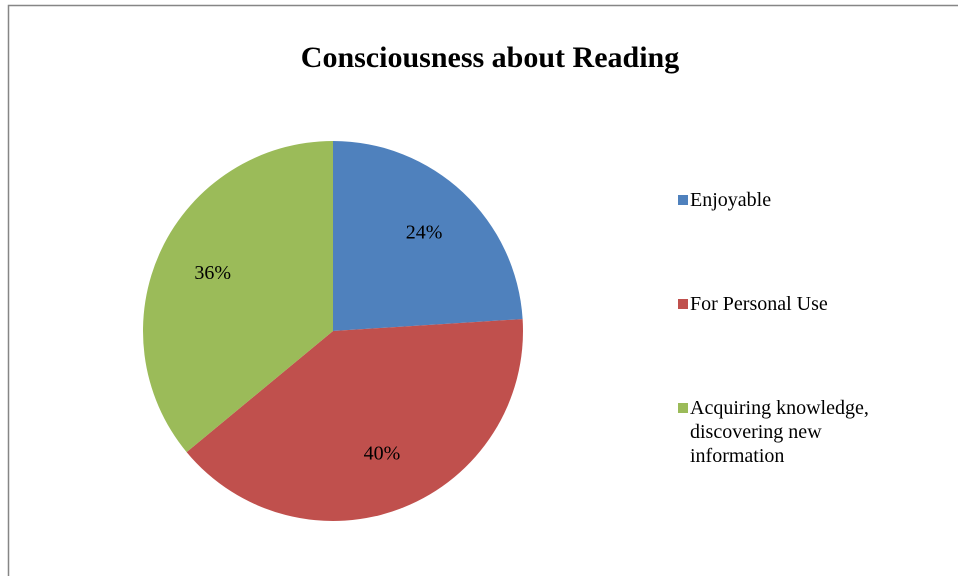 Image resolution: width=958 pixels, height=576 pixels. I want to click on legend-label: For Personal Use, so click(759, 304).